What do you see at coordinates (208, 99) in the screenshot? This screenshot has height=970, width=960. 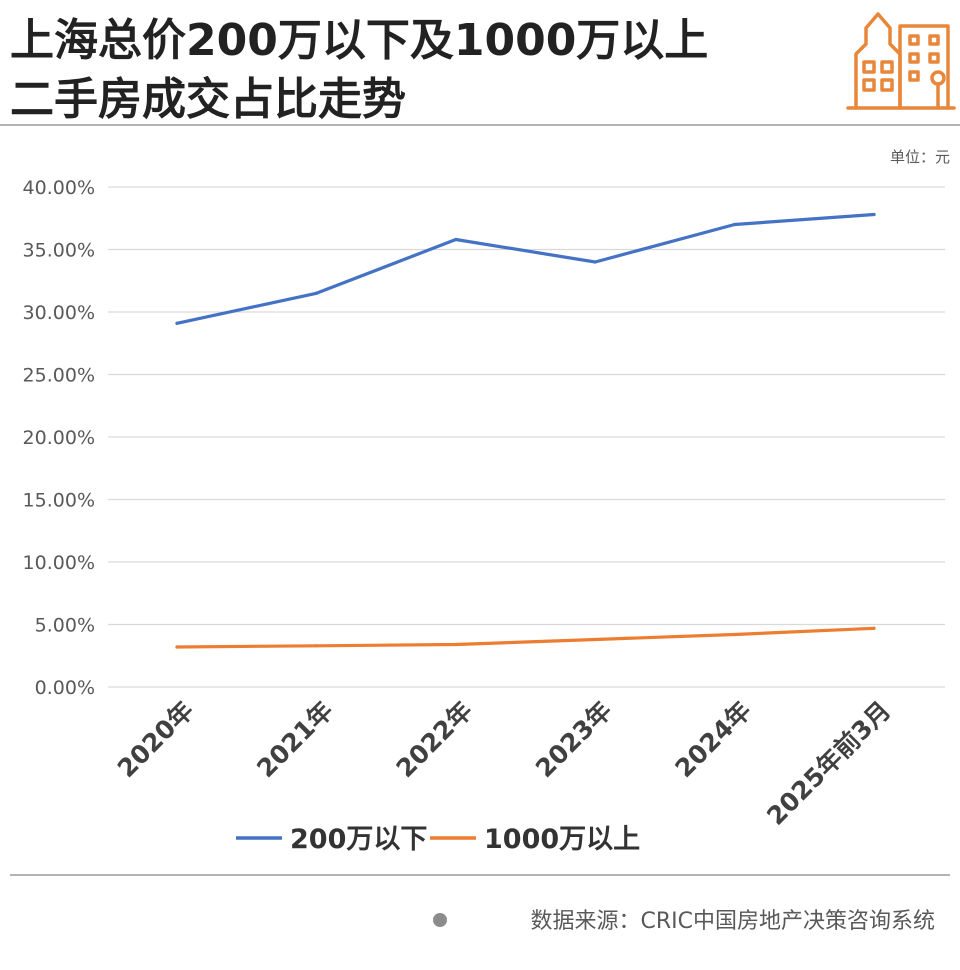 I see `title-line-2: 二手房成交占比走势` at bounding box center [208, 99].